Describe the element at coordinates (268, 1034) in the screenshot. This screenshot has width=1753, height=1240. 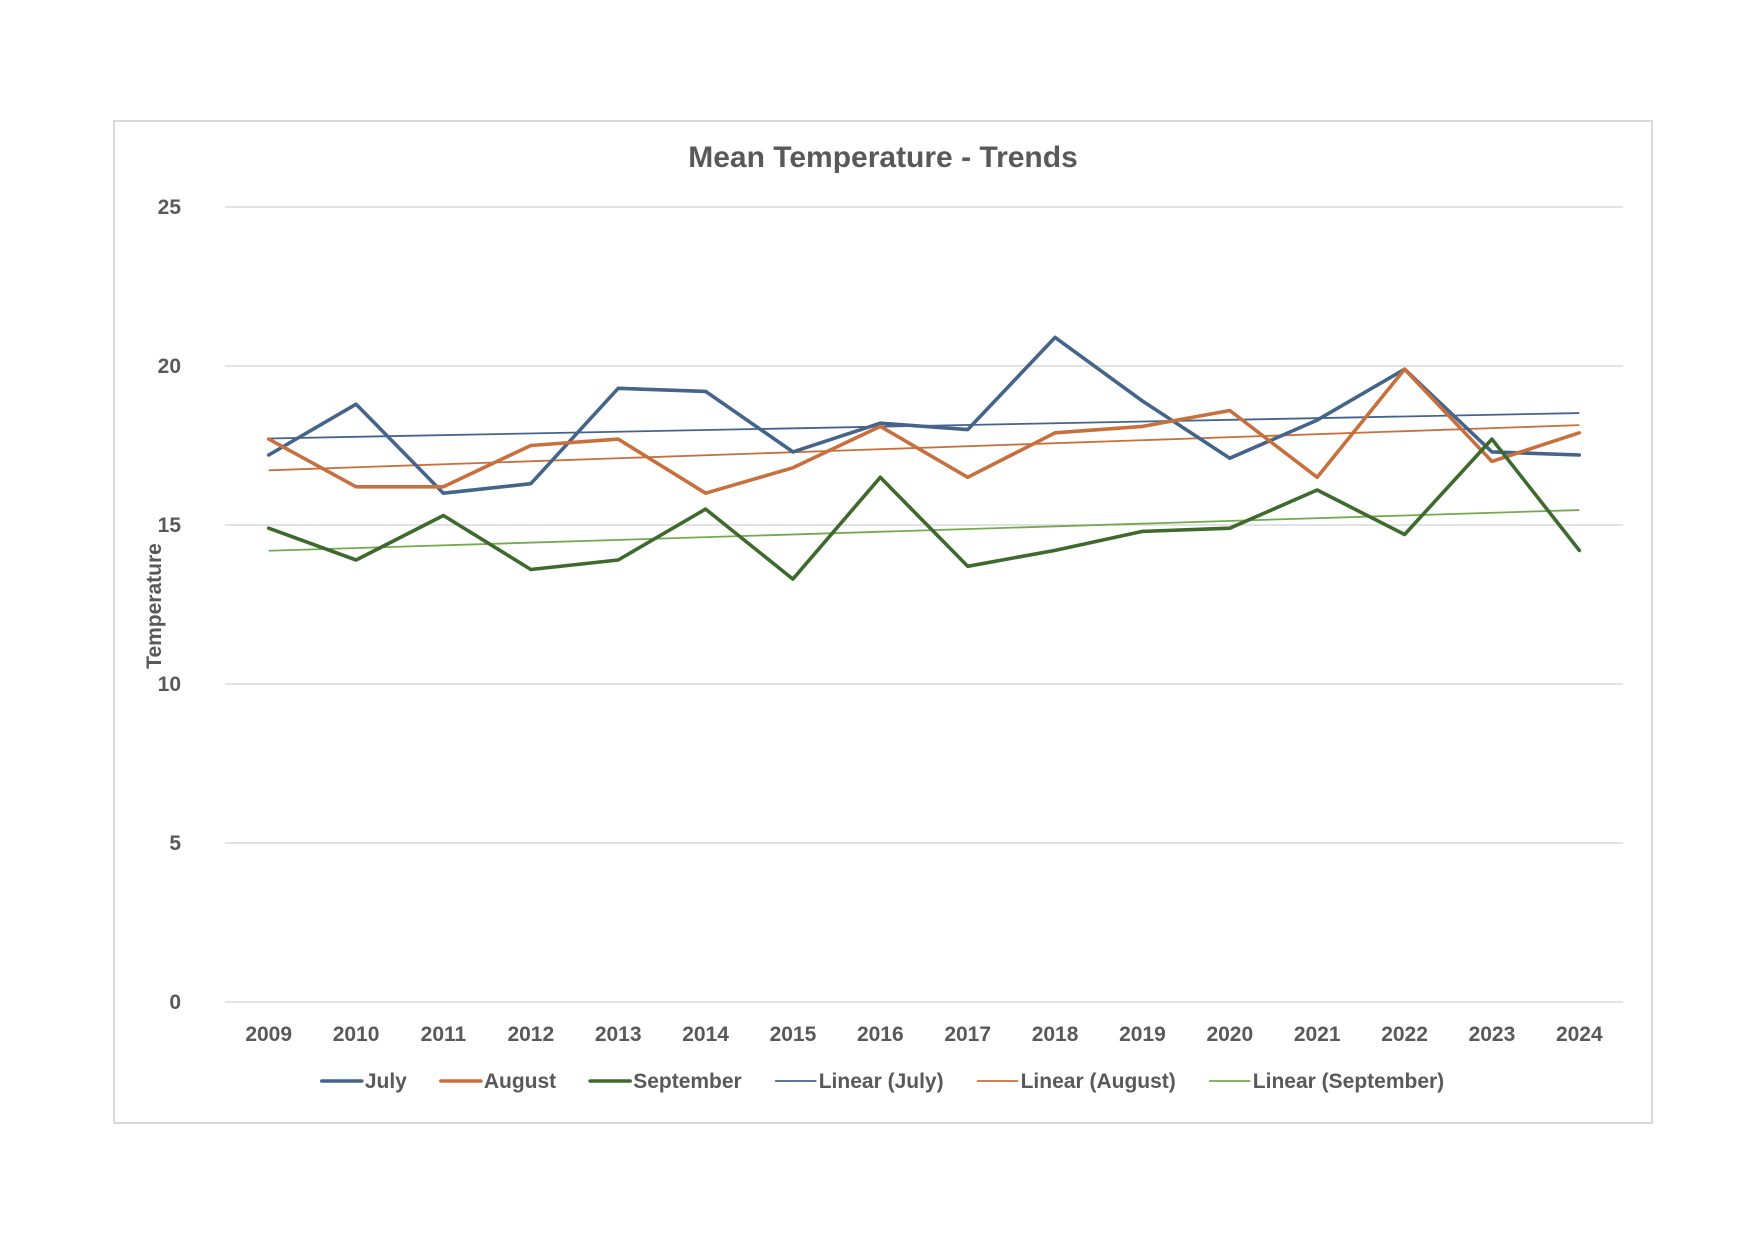
I see `x-tick-label: 2009` at that location.